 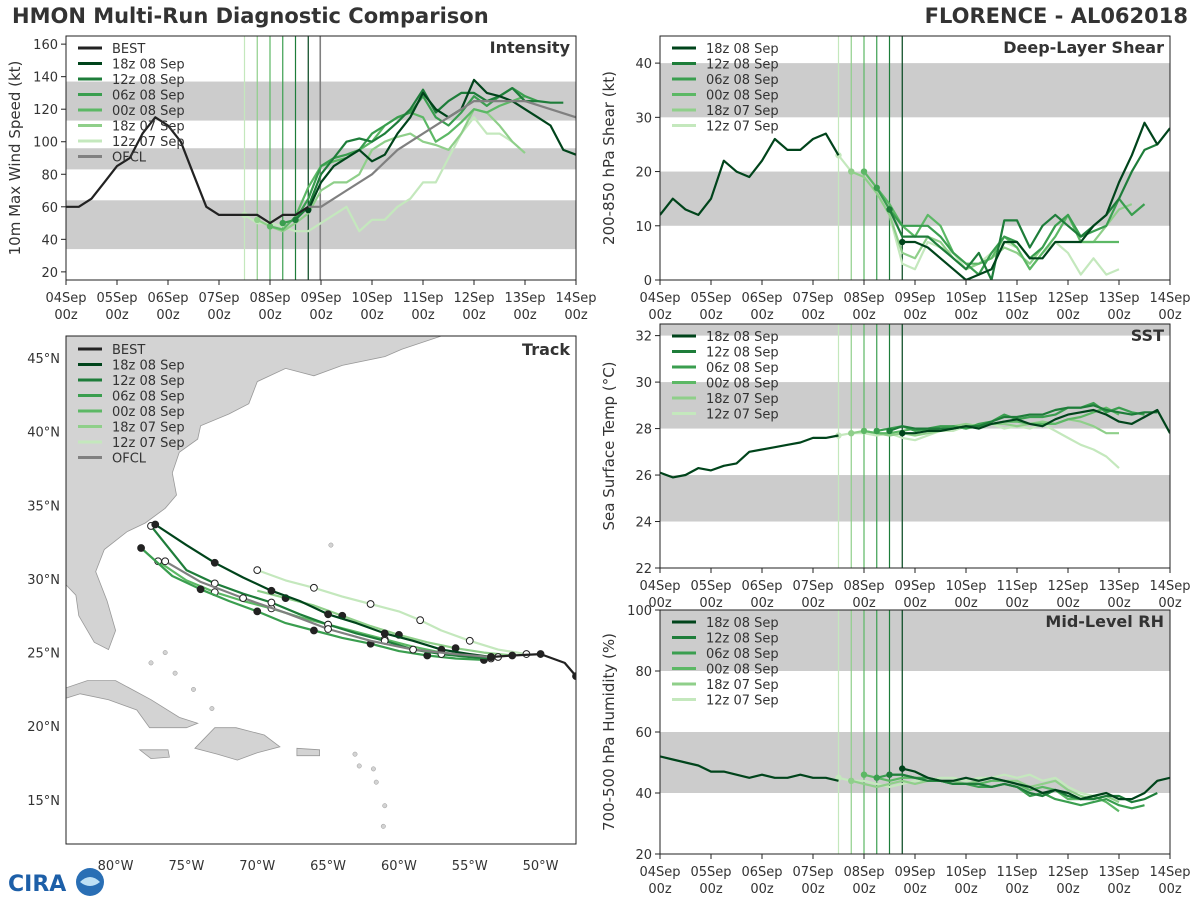 I want to click on rh-xtick-label: 10Sep, so click(x=965, y=872).